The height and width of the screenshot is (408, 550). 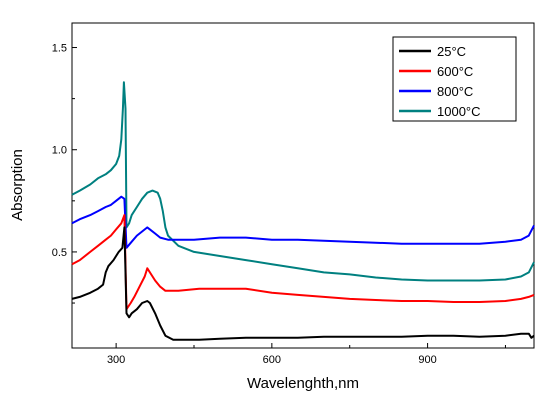 I want to click on legend-label: 25°C, so click(x=451, y=51).